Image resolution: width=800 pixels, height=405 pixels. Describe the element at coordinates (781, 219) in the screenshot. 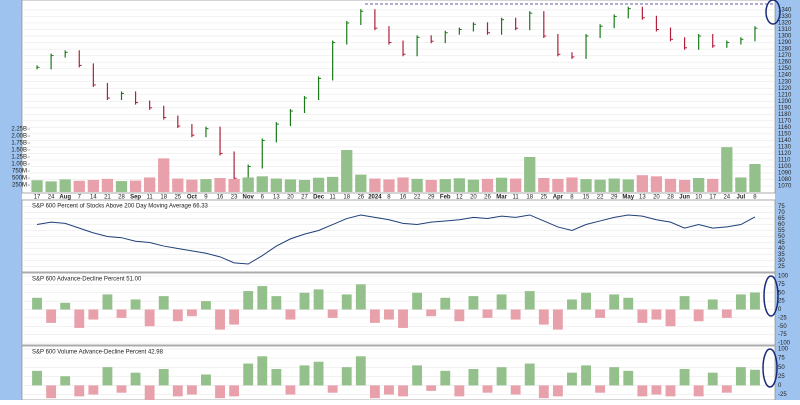

I see `y-tick-label: 65` at that location.